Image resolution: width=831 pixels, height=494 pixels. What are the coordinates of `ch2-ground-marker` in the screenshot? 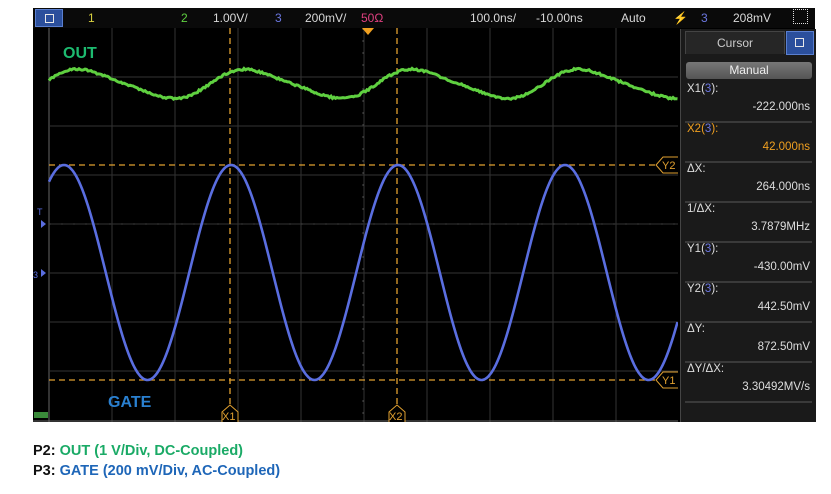 It's located at (41, 415).